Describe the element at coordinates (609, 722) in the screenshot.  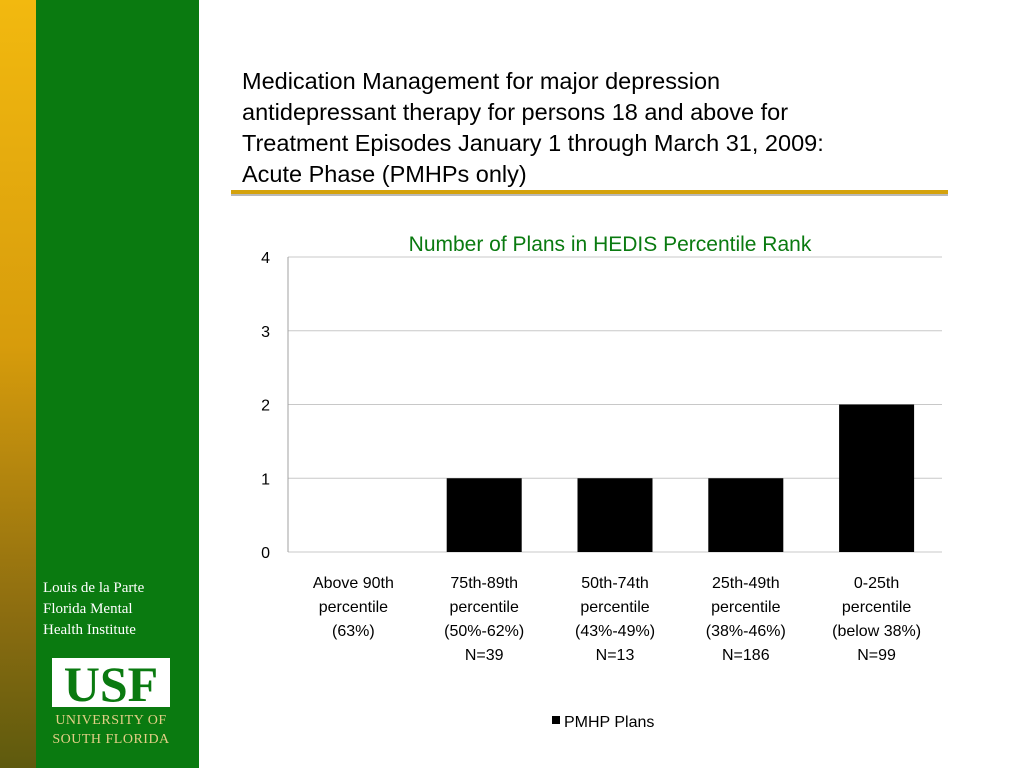
I see `legend-label: PMHP Plans` at that location.